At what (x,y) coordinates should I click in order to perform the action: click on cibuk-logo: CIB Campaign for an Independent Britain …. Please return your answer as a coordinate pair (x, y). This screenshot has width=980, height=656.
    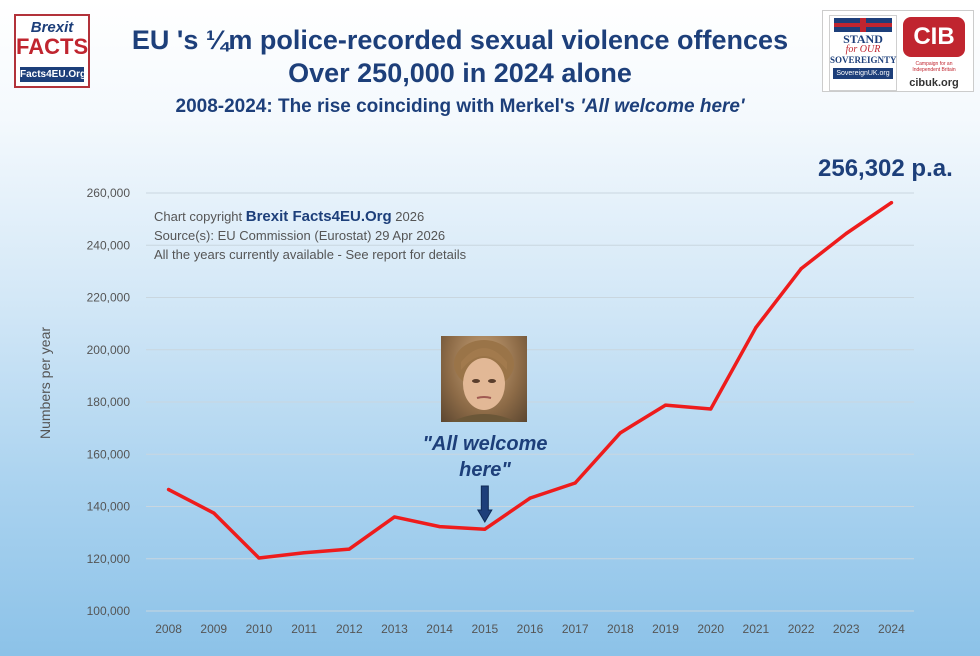
    Looking at the image, I should click on (934, 52).